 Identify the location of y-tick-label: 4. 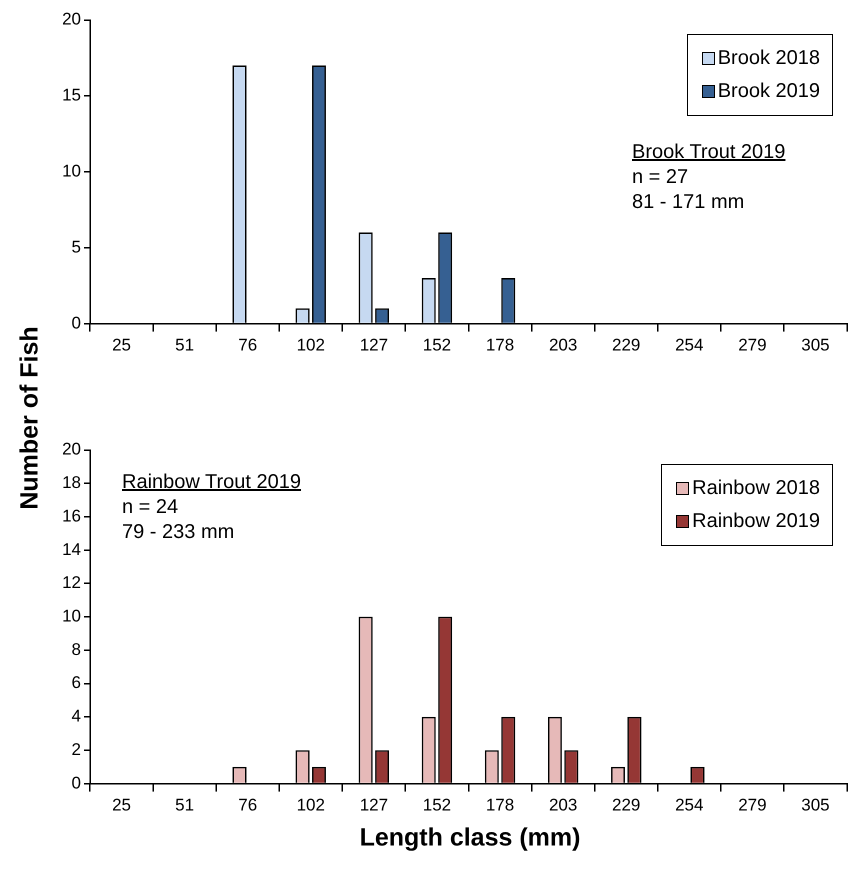
(76, 716).